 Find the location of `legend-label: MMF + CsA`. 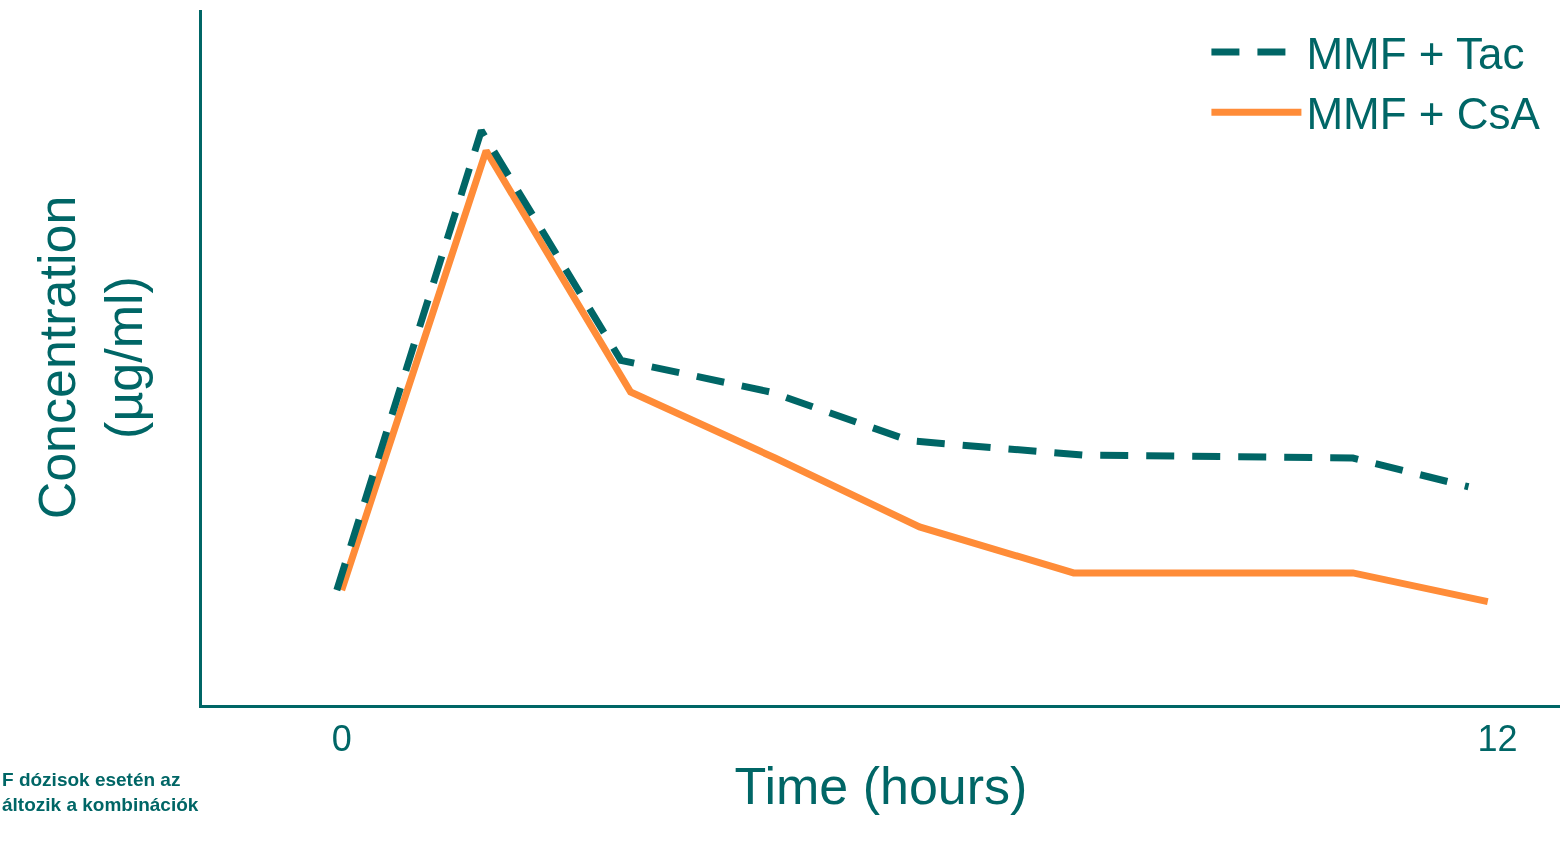

legend-label: MMF + CsA is located at coordinates (1423, 114).